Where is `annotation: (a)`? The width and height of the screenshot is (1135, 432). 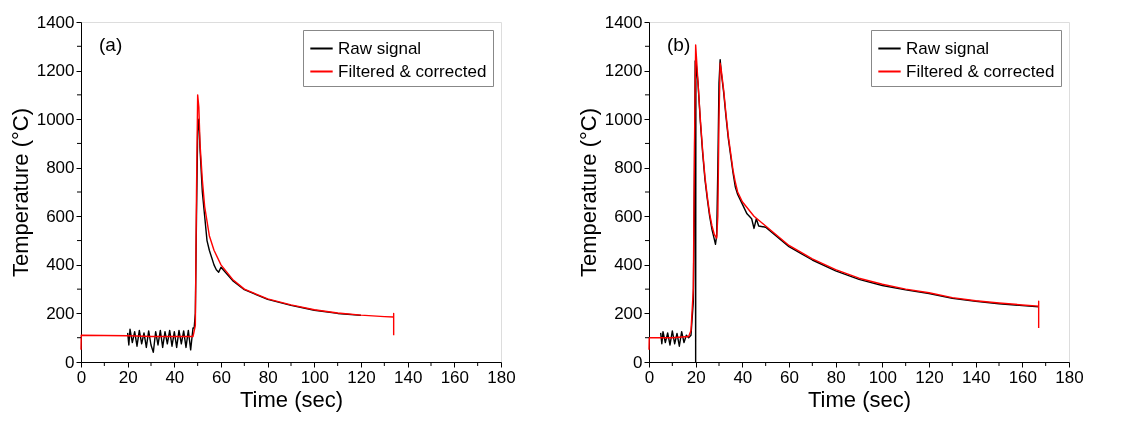 annotation: (a) is located at coordinates (111, 44).